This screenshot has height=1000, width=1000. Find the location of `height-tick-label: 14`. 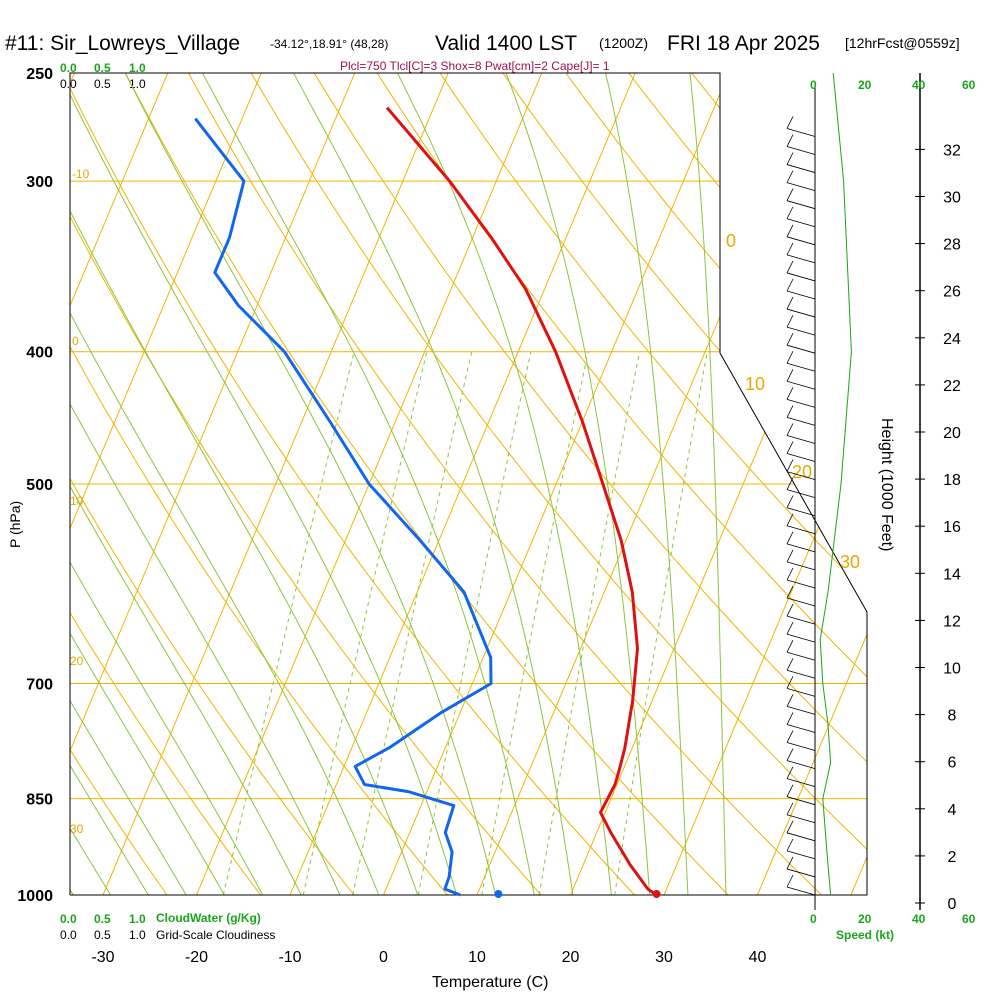

height-tick-label: 14 is located at coordinates (952, 574).